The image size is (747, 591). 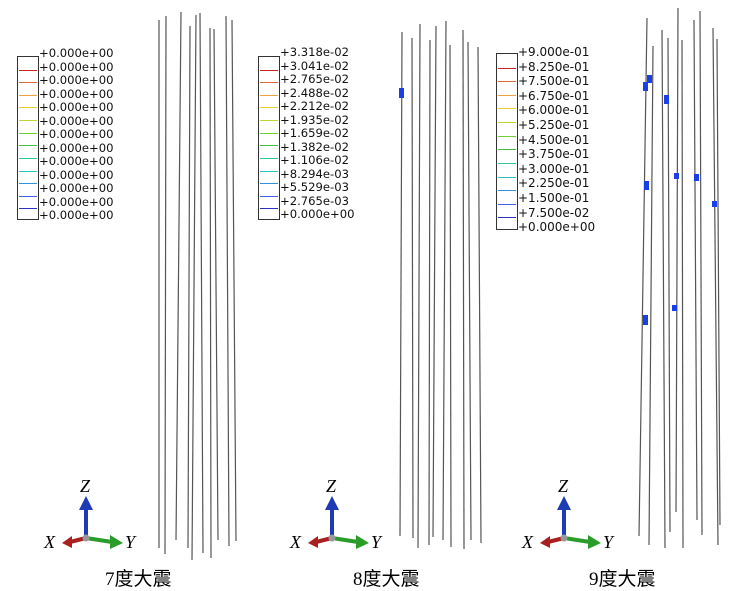 I want to click on caption-8-degree: 8度大震, so click(x=386, y=579).